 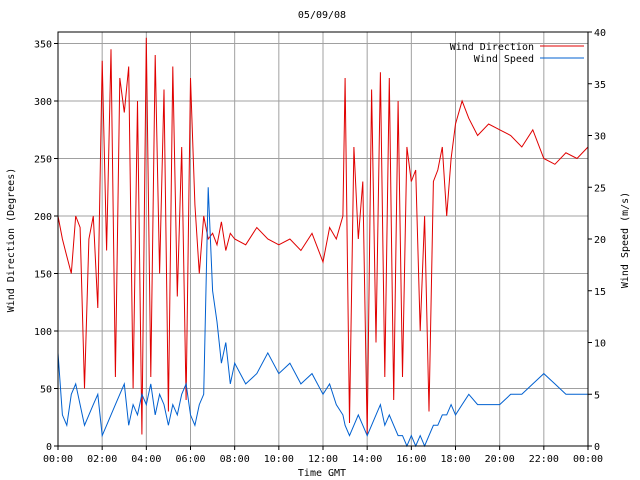 I want to click on y-axis-label-left: Wind Direction (Degrees), so click(x=11, y=240).